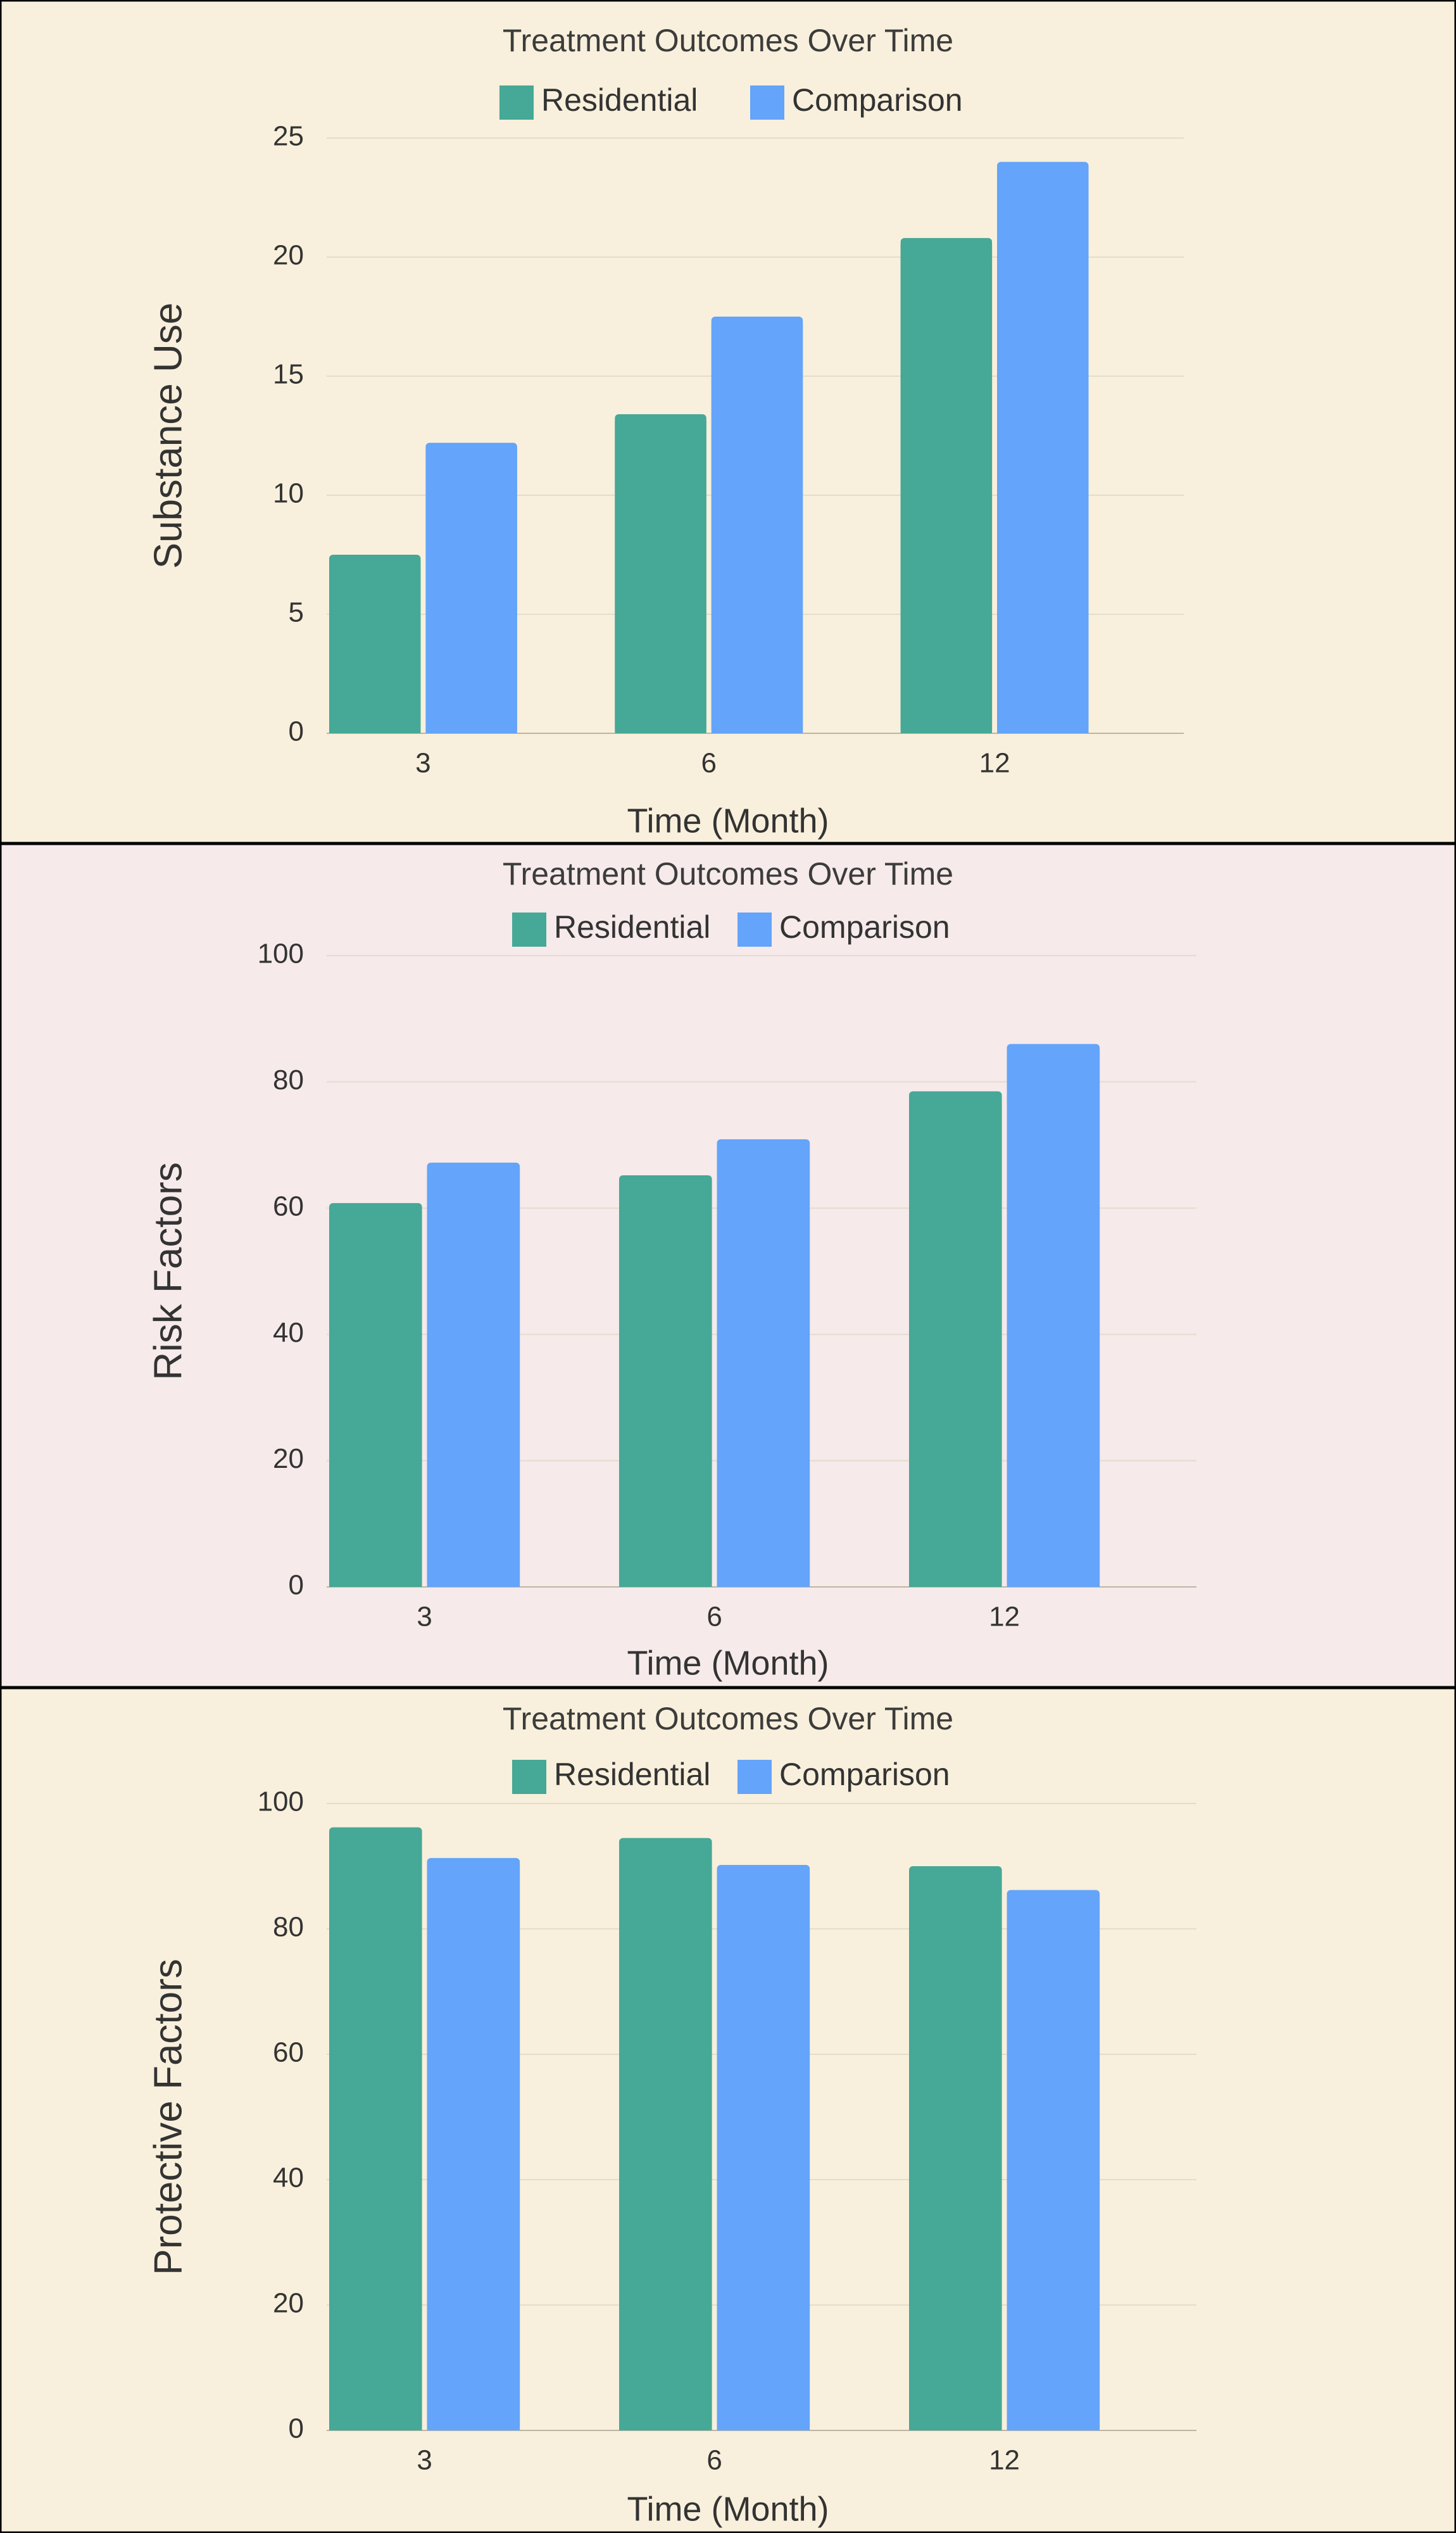 The width and height of the screenshot is (1456, 2533). What do you see at coordinates (288, 1080) in the screenshot?
I see `chart-2-ytick-80: 80` at bounding box center [288, 1080].